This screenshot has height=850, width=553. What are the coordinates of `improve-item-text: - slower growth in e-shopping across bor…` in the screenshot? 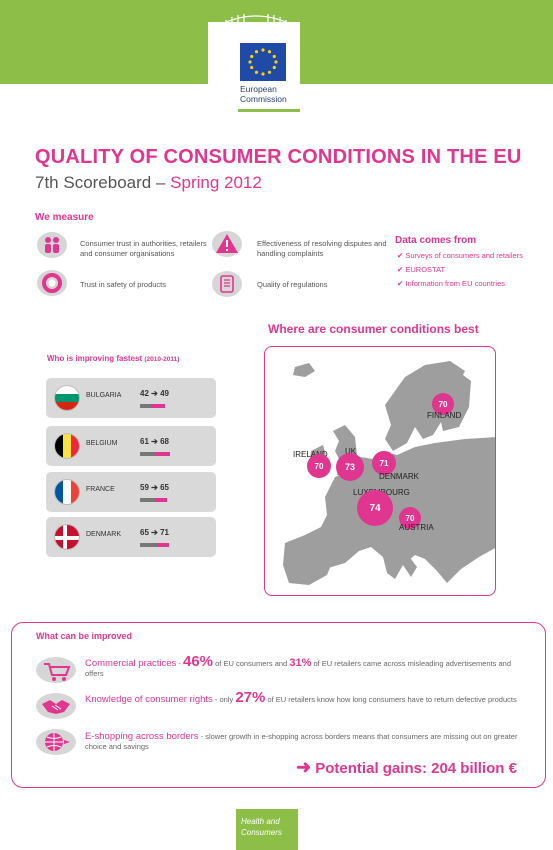 It's located at (301, 741).